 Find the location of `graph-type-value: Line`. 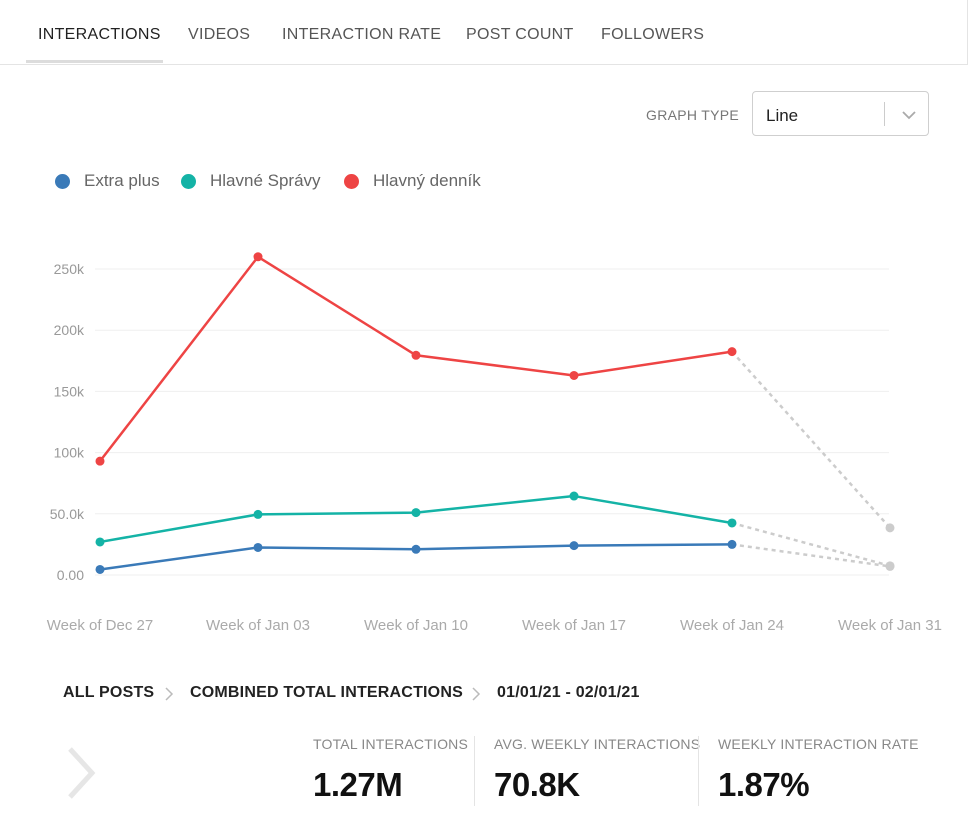

graph-type-value: Line is located at coordinates (782, 115).